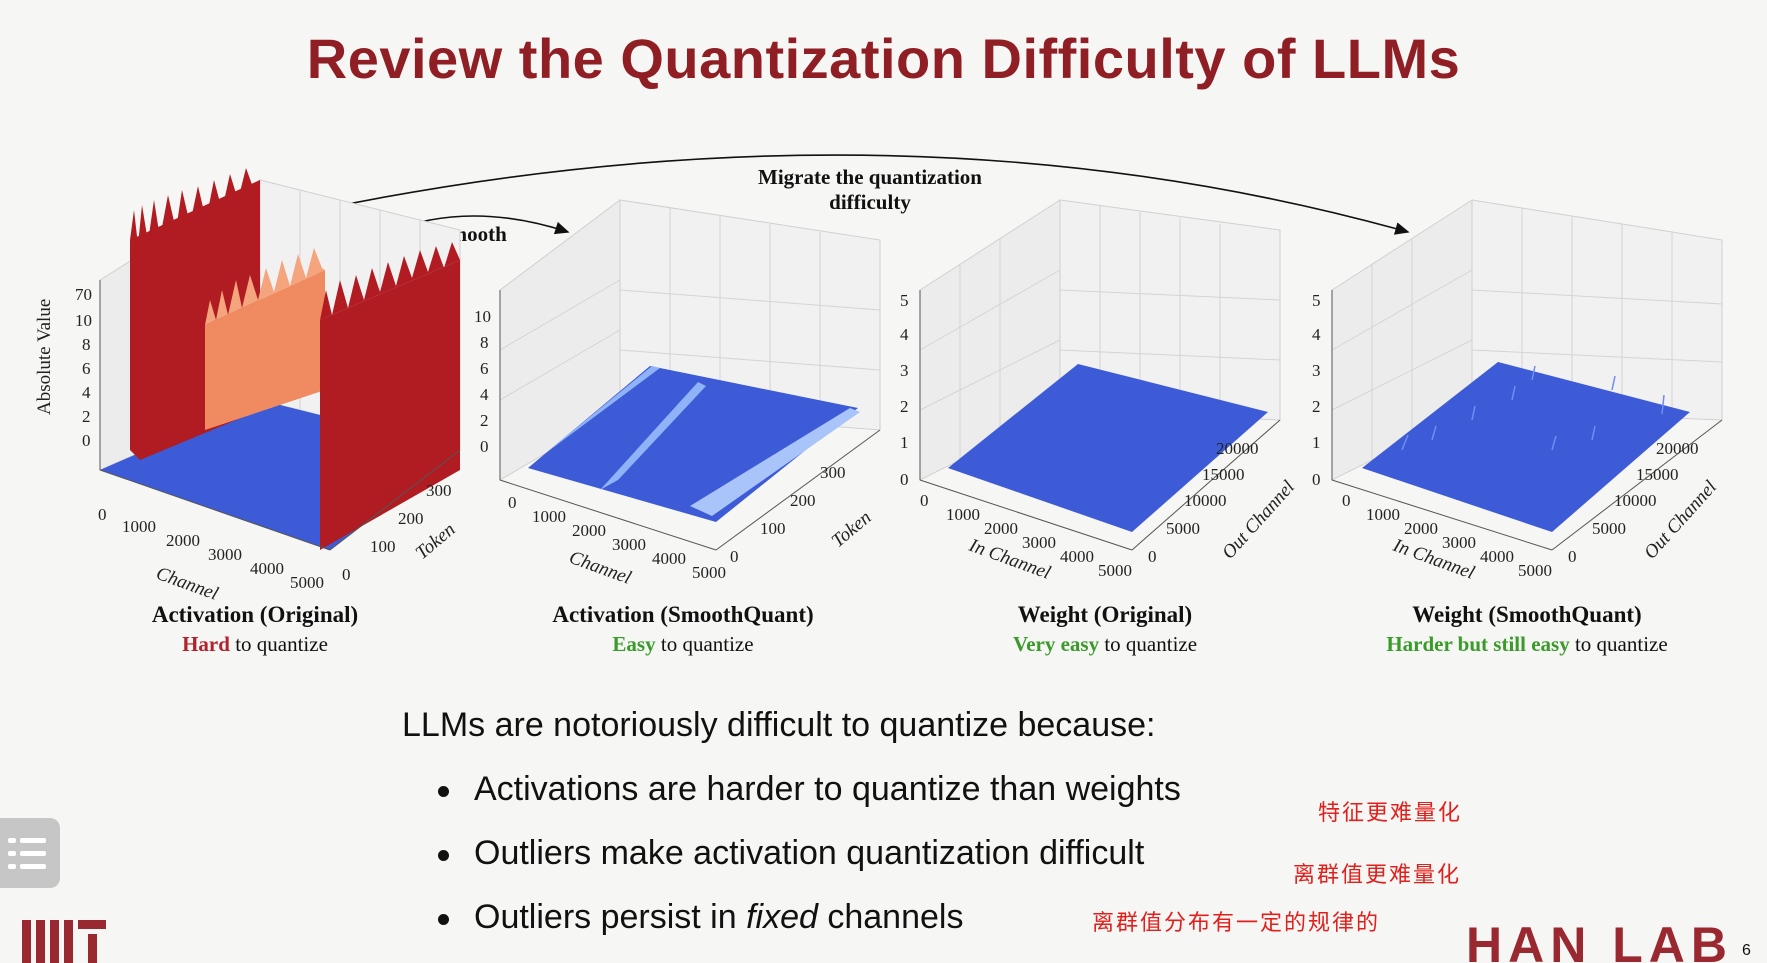 The image size is (1767, 963). I want to click on y-tick: 5000, so click(1609, 528).